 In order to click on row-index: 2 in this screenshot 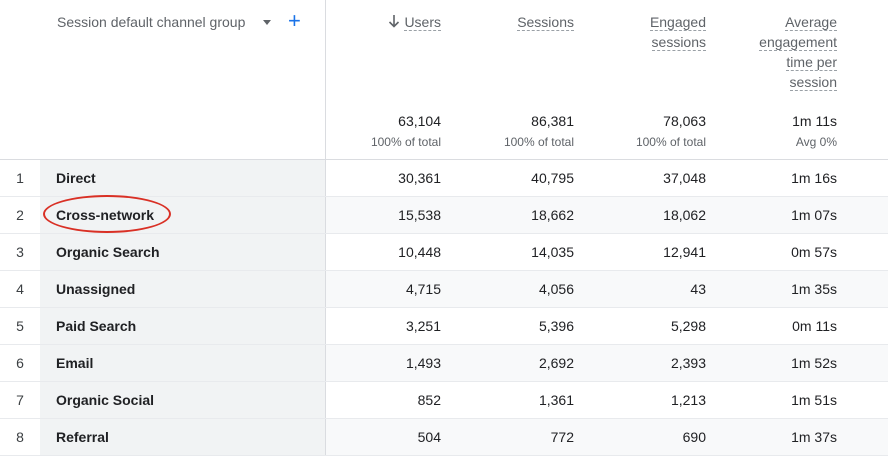, I will do `click(20, 215)`.